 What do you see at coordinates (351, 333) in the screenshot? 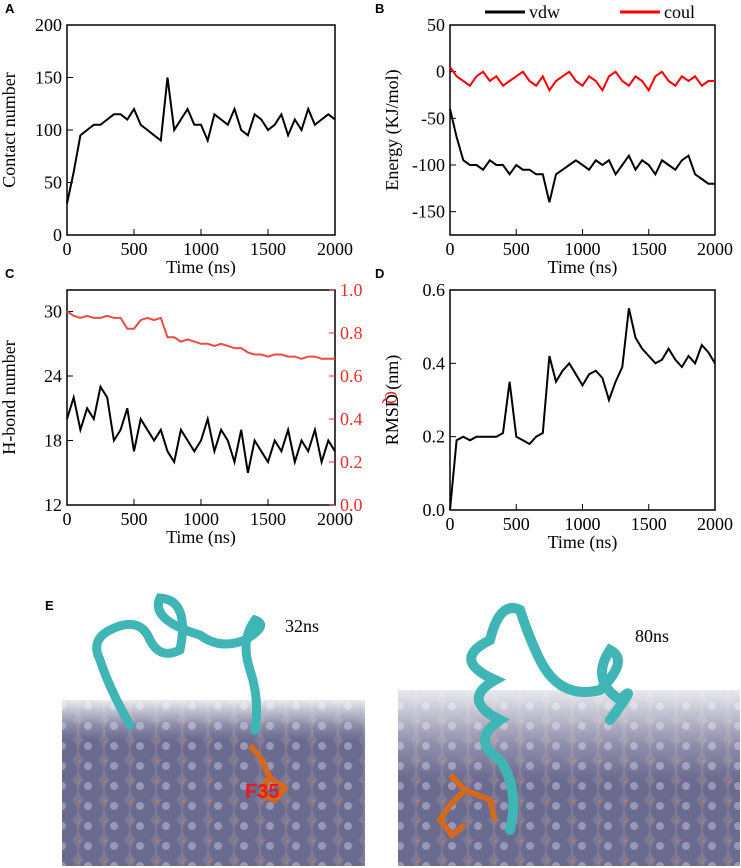
I see `y2-tick-label: 0.8` at bounding box center [351, 333].